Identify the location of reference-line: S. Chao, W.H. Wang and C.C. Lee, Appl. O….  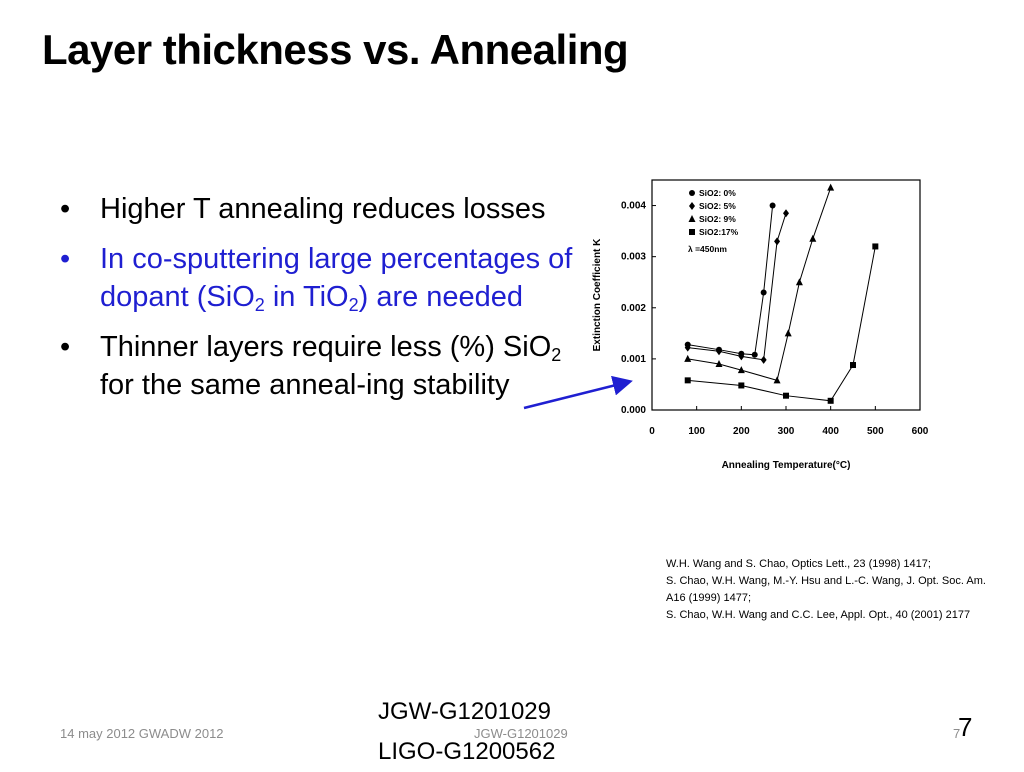
(818, 615).